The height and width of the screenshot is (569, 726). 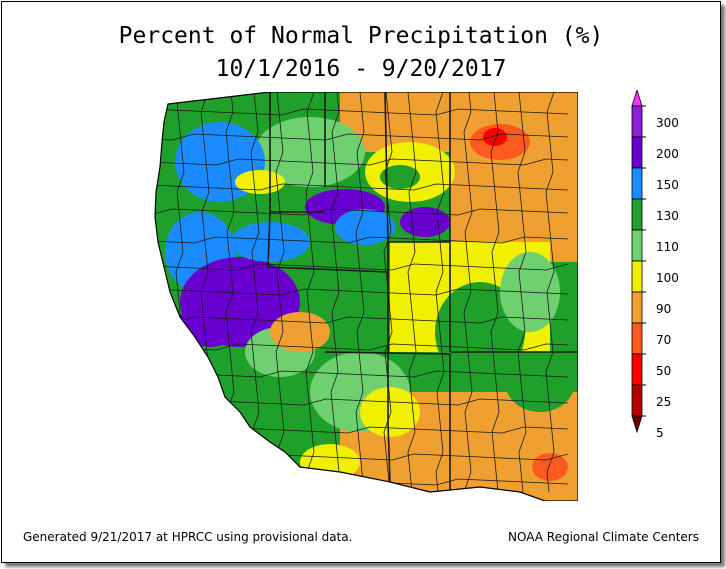 I want to click on legend-colorbar, so click(x=638, y=261).